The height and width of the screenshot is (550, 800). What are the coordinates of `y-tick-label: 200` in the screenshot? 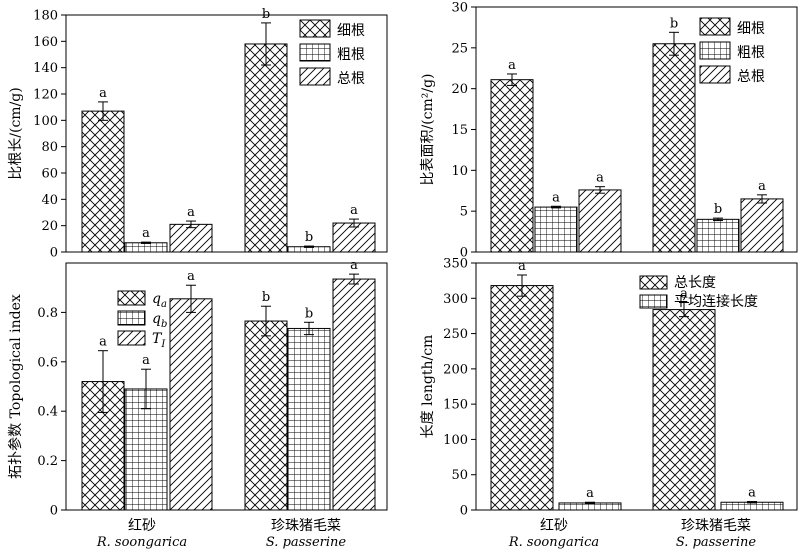 It's located at (455, 369).